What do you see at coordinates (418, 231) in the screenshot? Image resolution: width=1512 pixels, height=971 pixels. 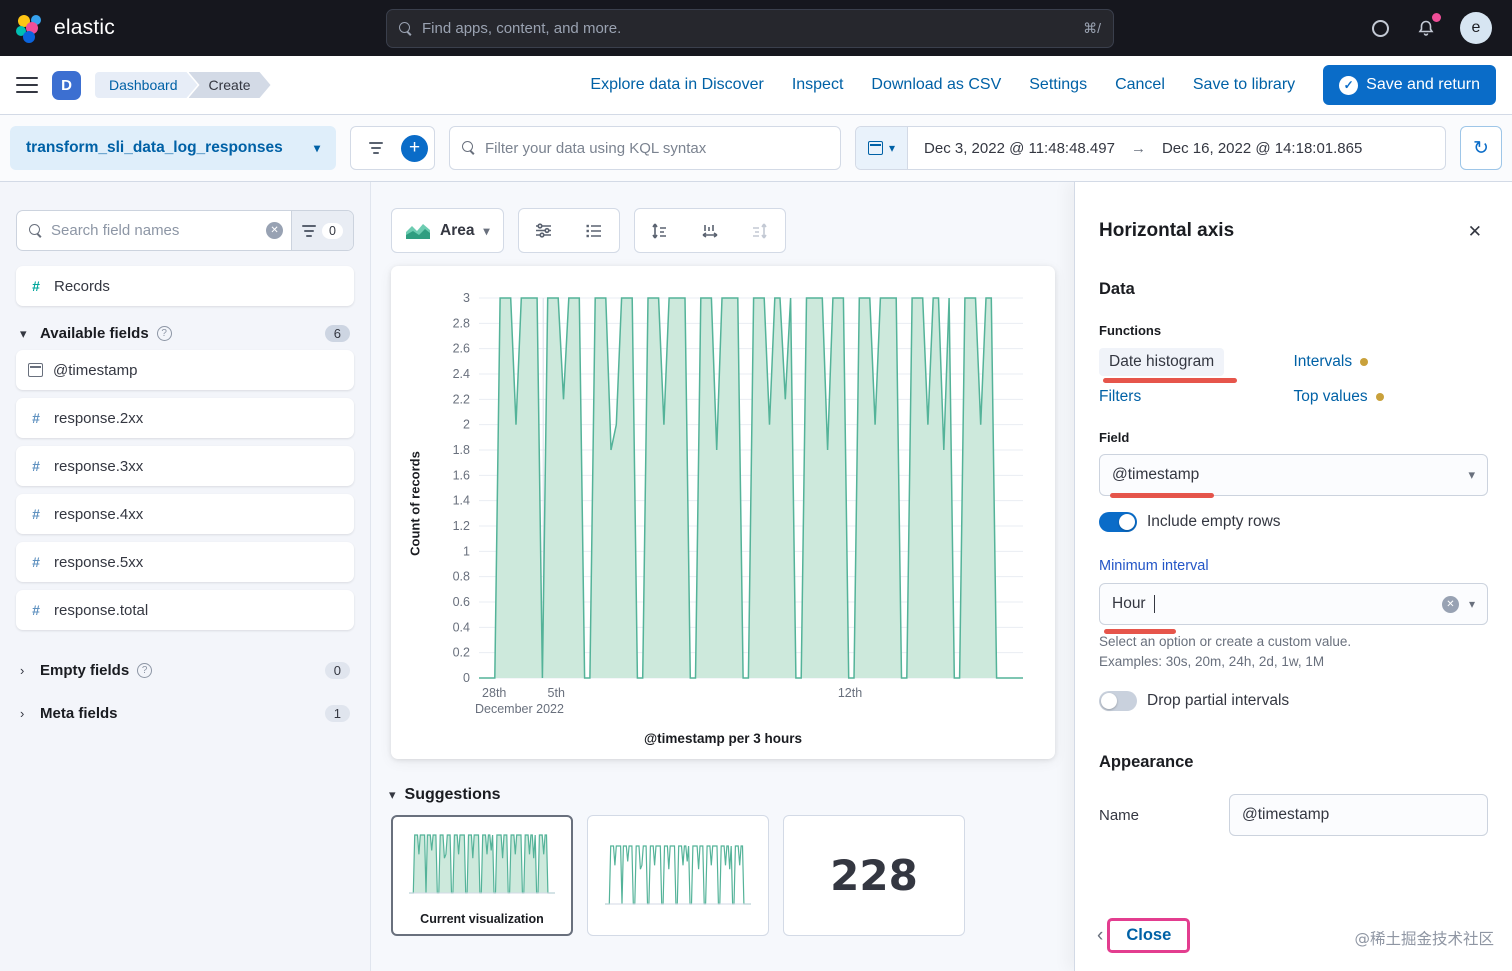 I see `area-chart-icon` at bounding box center [418, 231].